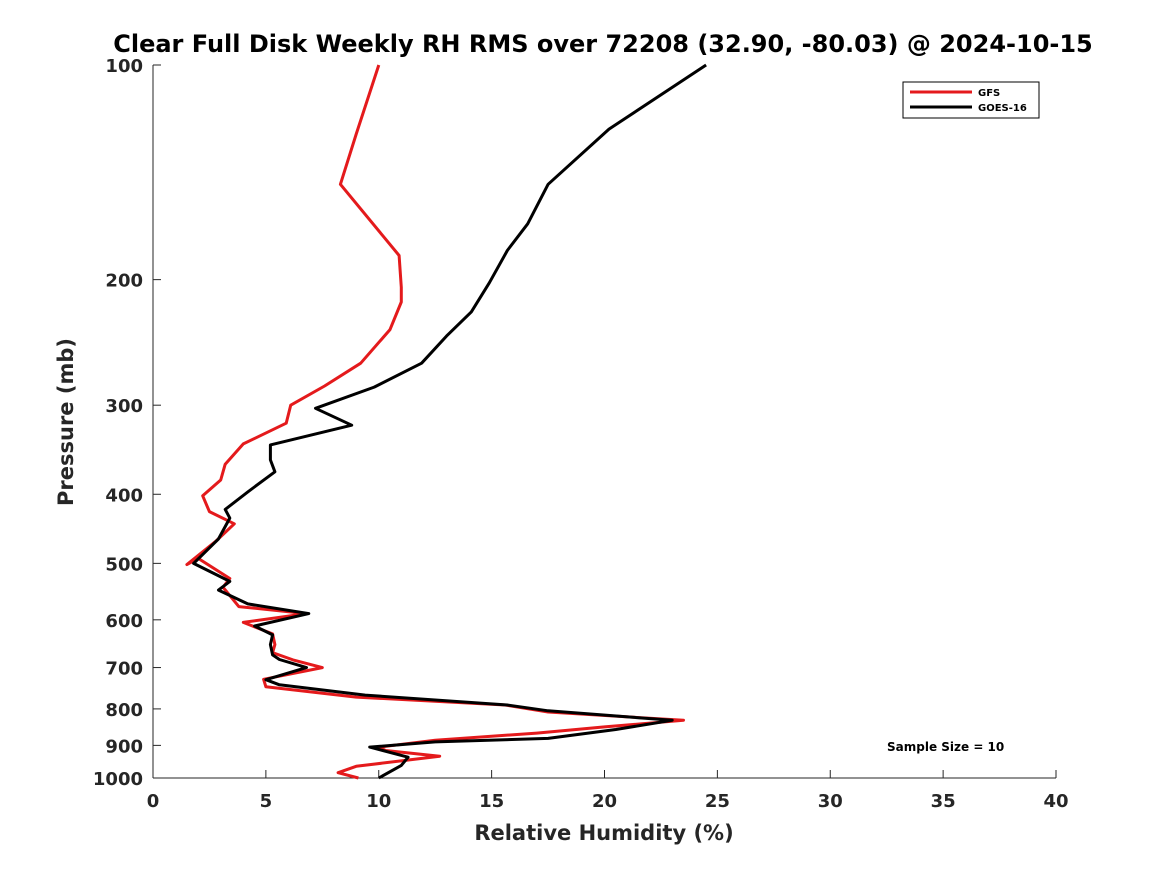 This screenshot has height=875, width=1167. Describe the element at coordinates (604, 801) in the screenshot. I see `x-tick-label: 20` at that location.